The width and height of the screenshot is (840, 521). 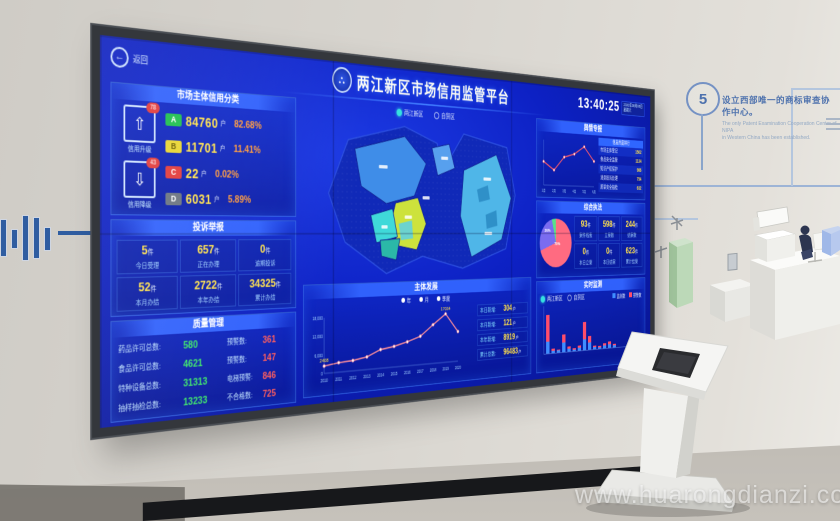 I want to click on svg-text: 0, so click(x=322, y=375).